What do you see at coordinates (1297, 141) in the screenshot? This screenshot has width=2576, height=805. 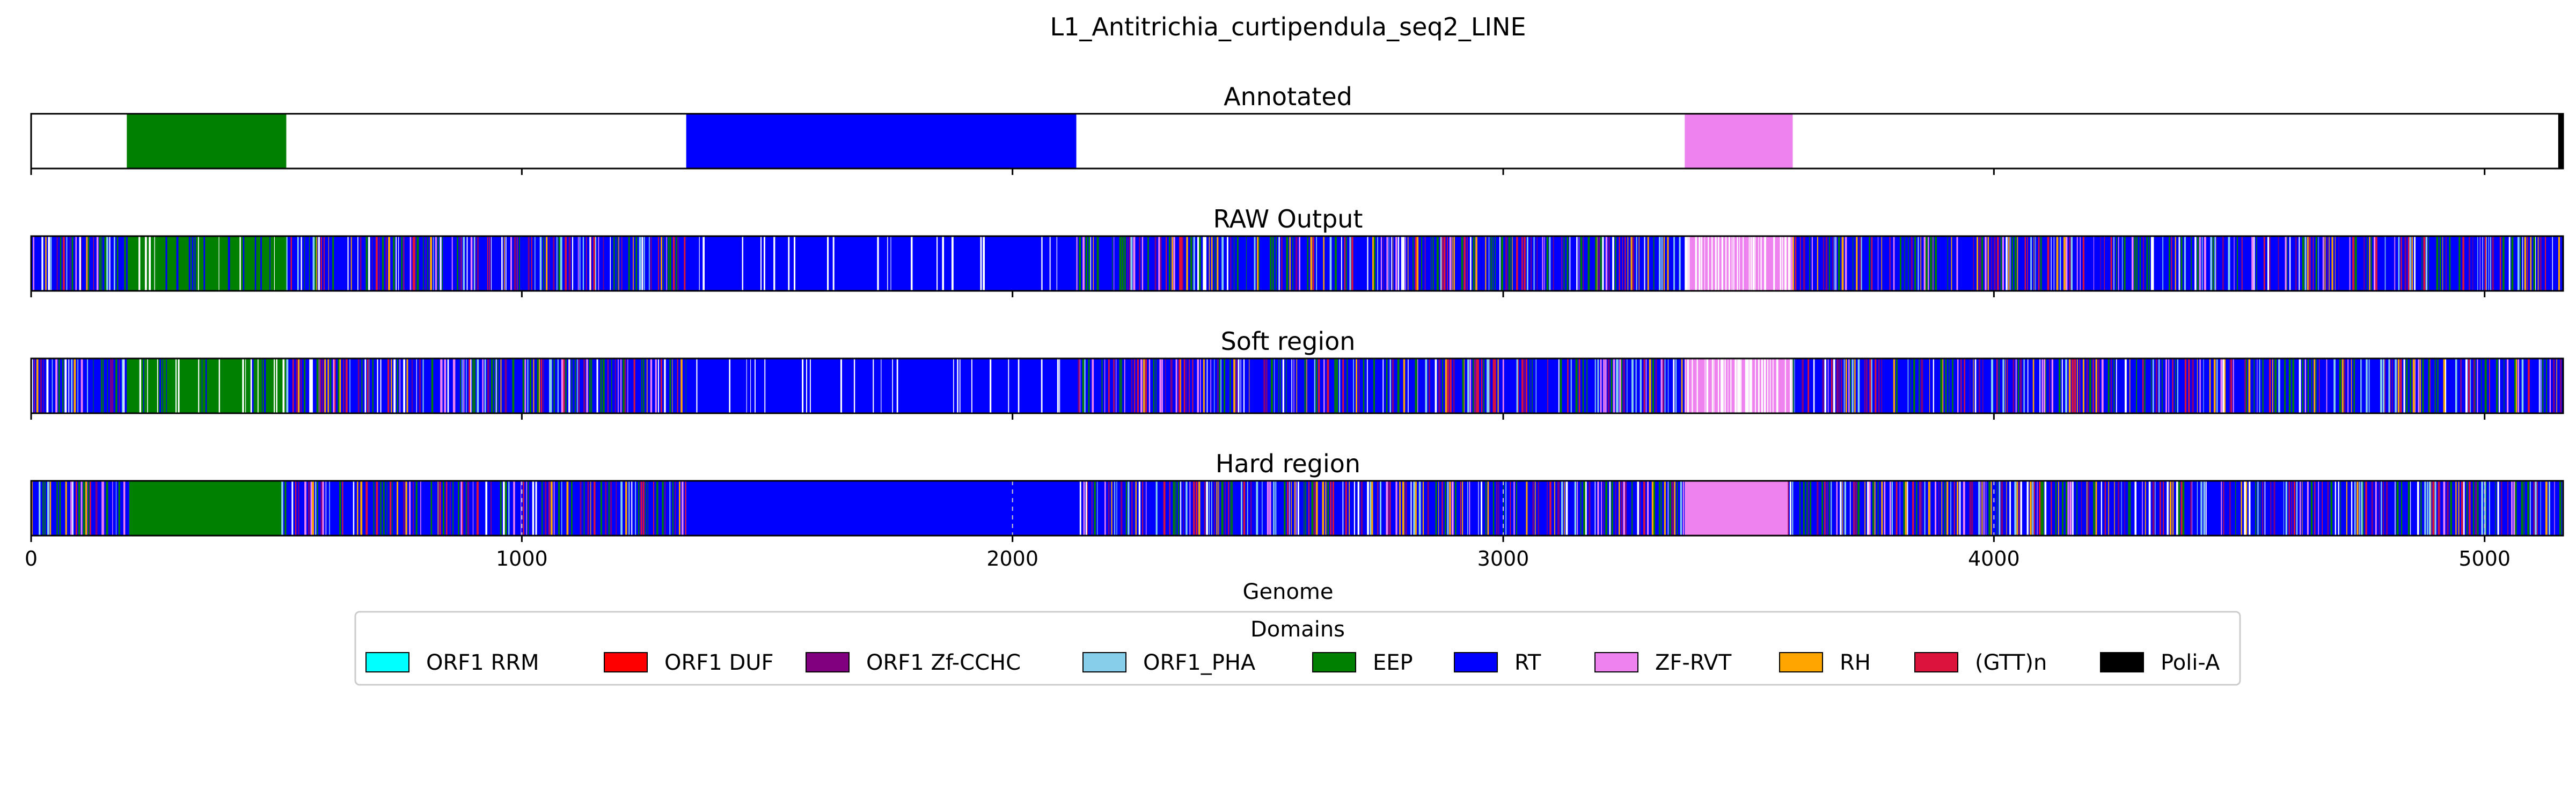 I see `panel-background` at bounding box center [1297, 141].